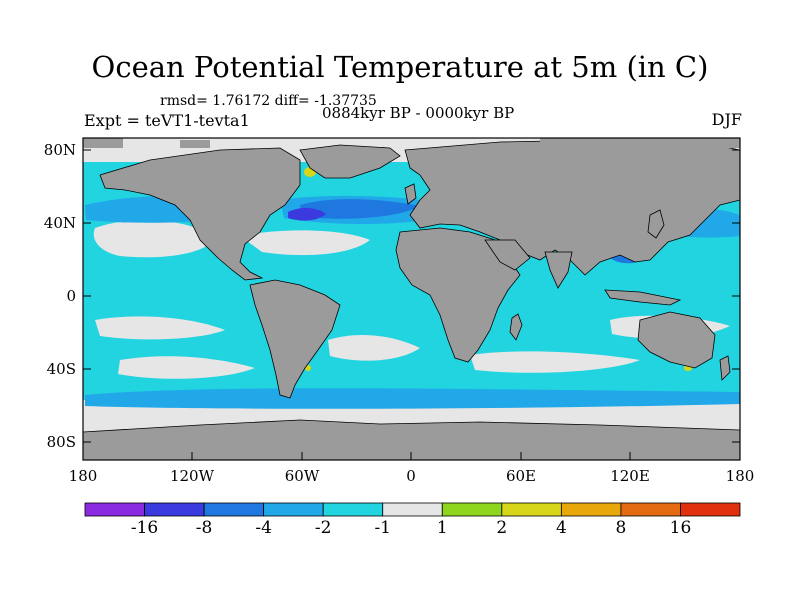 The height and width of the screenshot is (600, 800). I want to click on greenland, so click(350, 161).